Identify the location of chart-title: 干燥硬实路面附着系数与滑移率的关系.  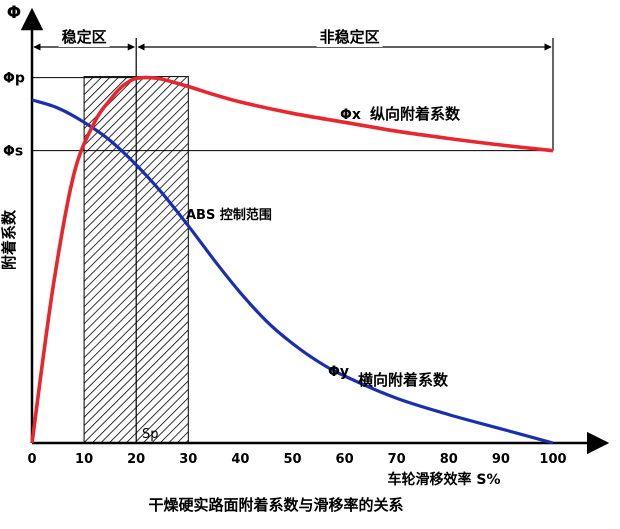
(275, 505).